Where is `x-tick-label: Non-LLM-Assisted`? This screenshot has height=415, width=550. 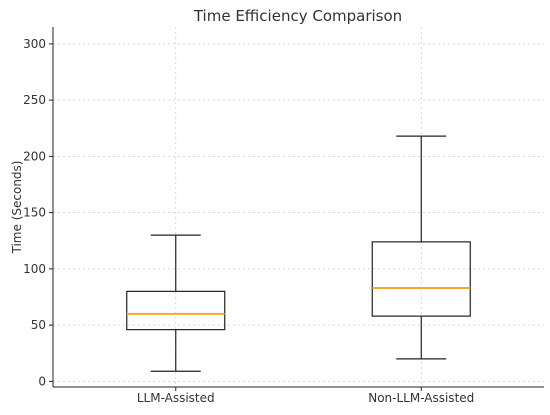 x-tick-label: Non-LLM-Assisted is located at coordinates (421, 398).